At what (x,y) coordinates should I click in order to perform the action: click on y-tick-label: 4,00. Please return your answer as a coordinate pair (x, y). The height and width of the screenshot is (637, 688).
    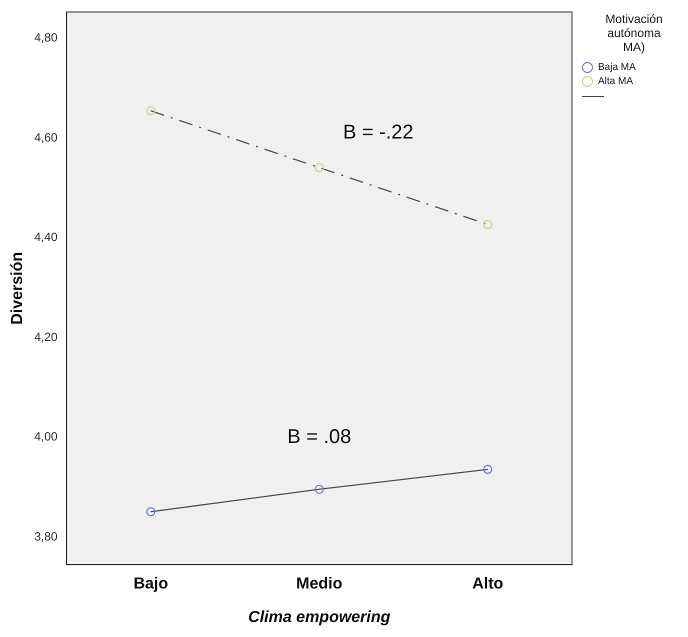
    Looking at the image, I should click on (46, 437).